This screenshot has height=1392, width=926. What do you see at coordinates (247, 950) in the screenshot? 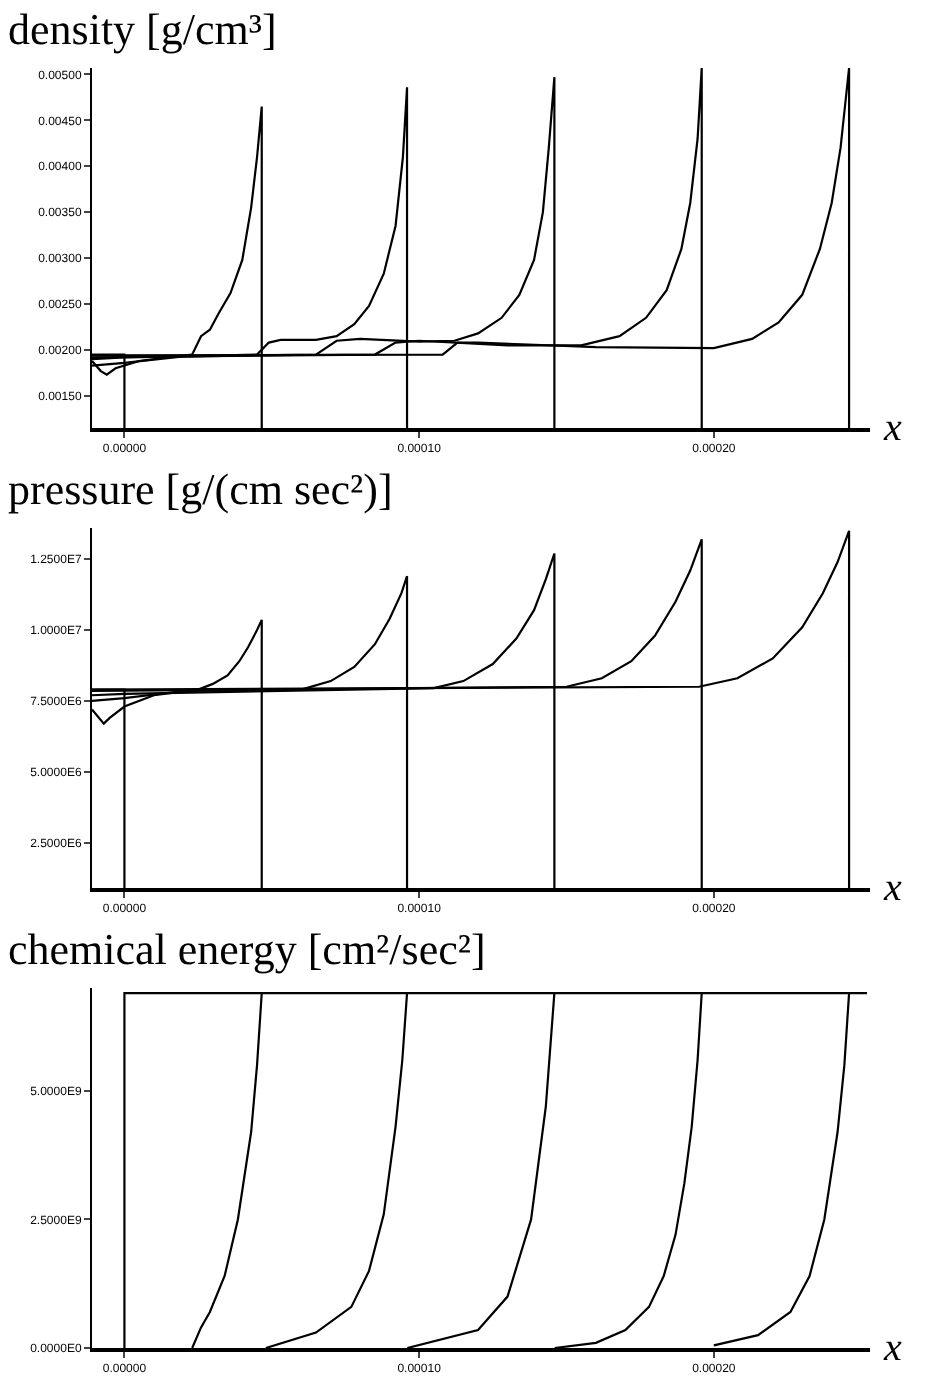
I see `chart-title: chemical energy [cm²/sec²]` at bounding box center [247, 950].